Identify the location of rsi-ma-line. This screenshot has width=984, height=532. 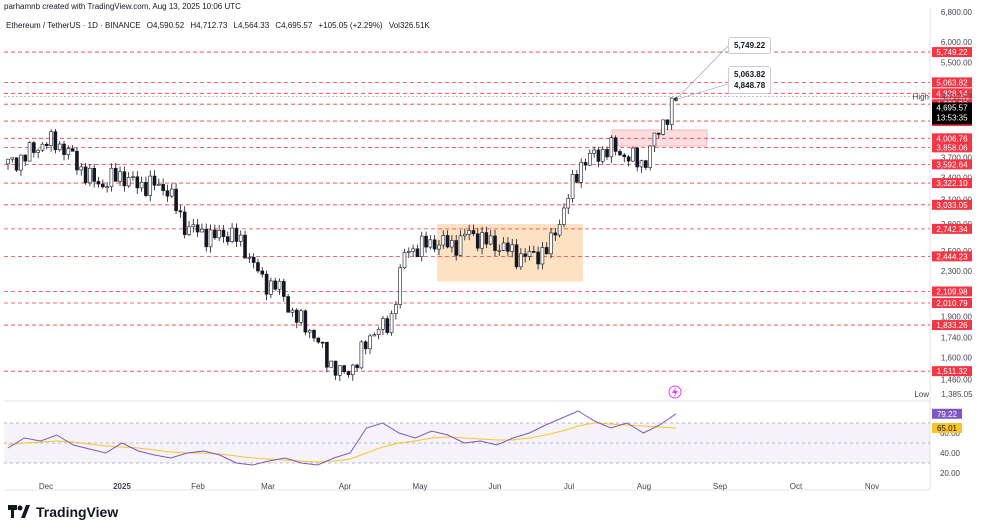
(342, 442).